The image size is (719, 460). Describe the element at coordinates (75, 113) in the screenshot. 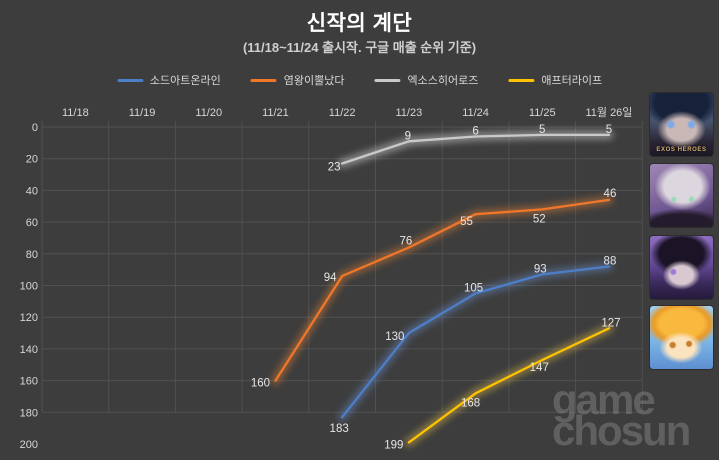

I see `x-tick-label: 11/18` at that location.